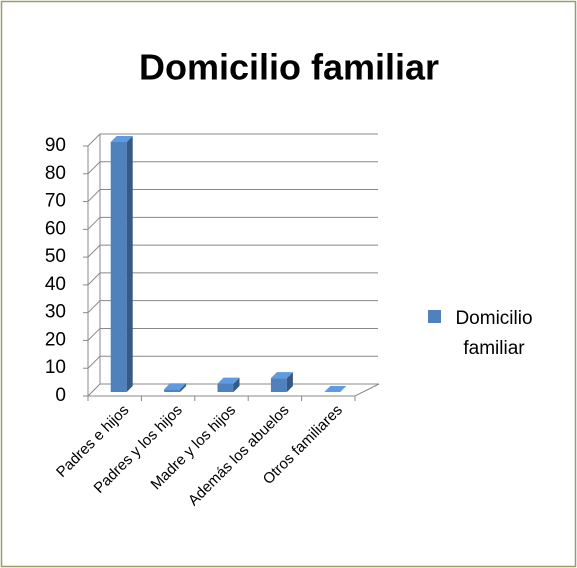 This screenshot has height=568, width=577. What do you see at coordinates (289, 67) in the screenshot?
I see `chart-title: Domicilio familiar` at bounding box center [289, 67].